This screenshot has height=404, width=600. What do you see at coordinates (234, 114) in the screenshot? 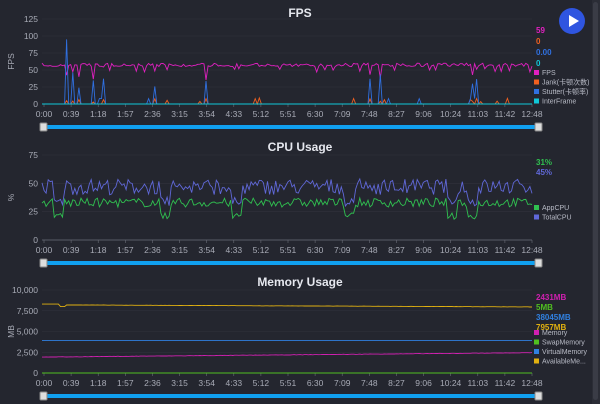
I see `fps-xtick: 4:33` at bounding box center [234, 114].